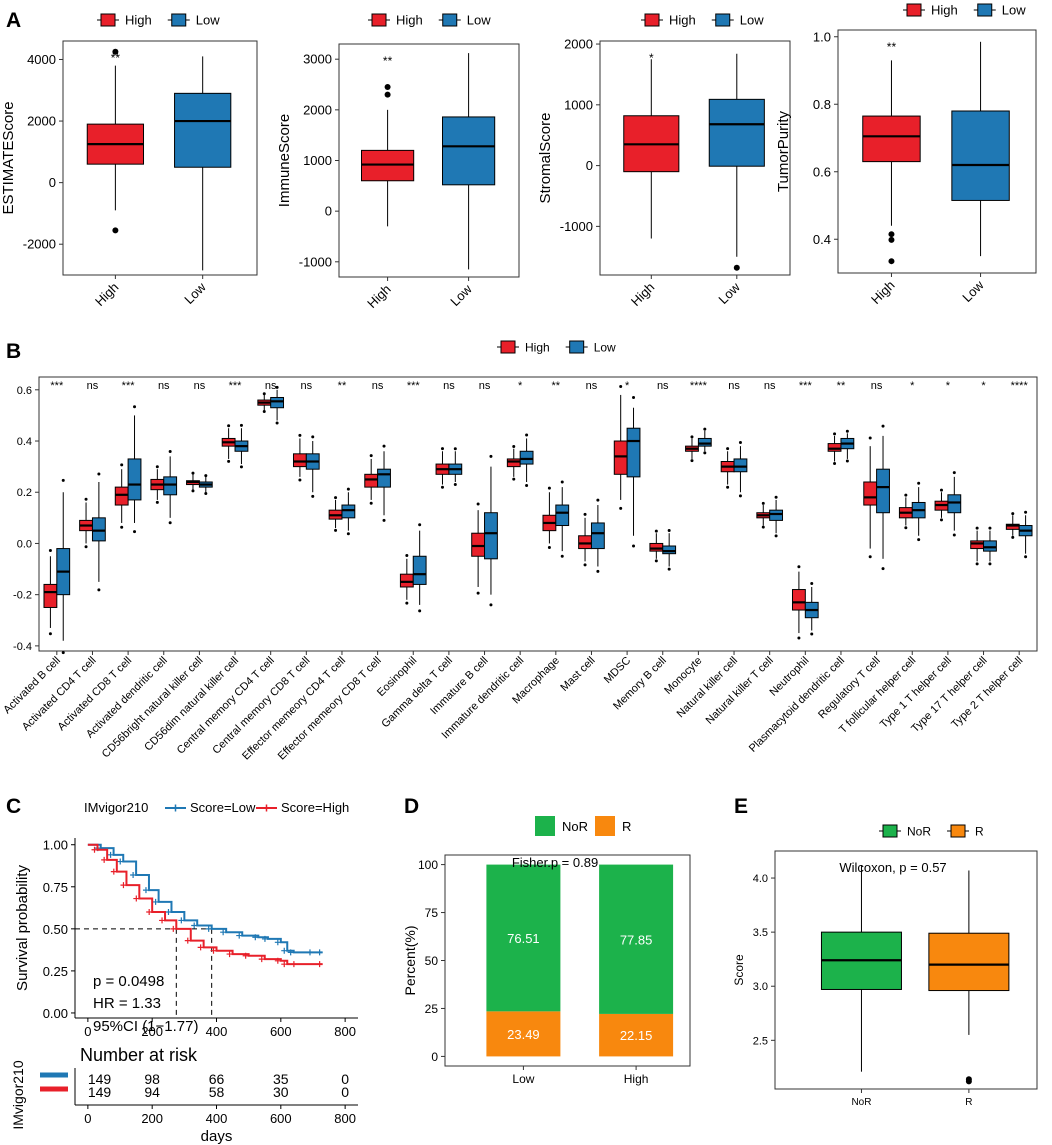 Image resolution: width=1052 pixels, height=1145 pixels. What do you see at coordinates (682, 20) in the screenshot?
I see `legend-label-high: High` at bounding box center [682, 20].